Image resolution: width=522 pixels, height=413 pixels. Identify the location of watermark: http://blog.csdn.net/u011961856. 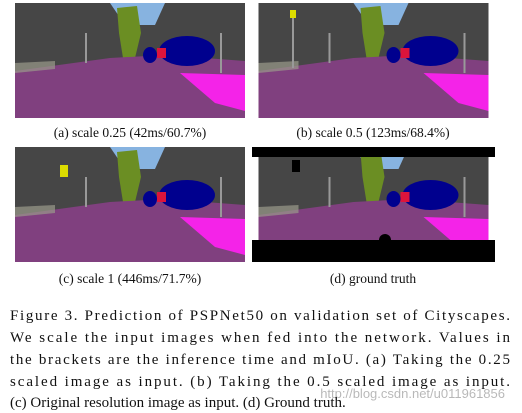
(412, 393).